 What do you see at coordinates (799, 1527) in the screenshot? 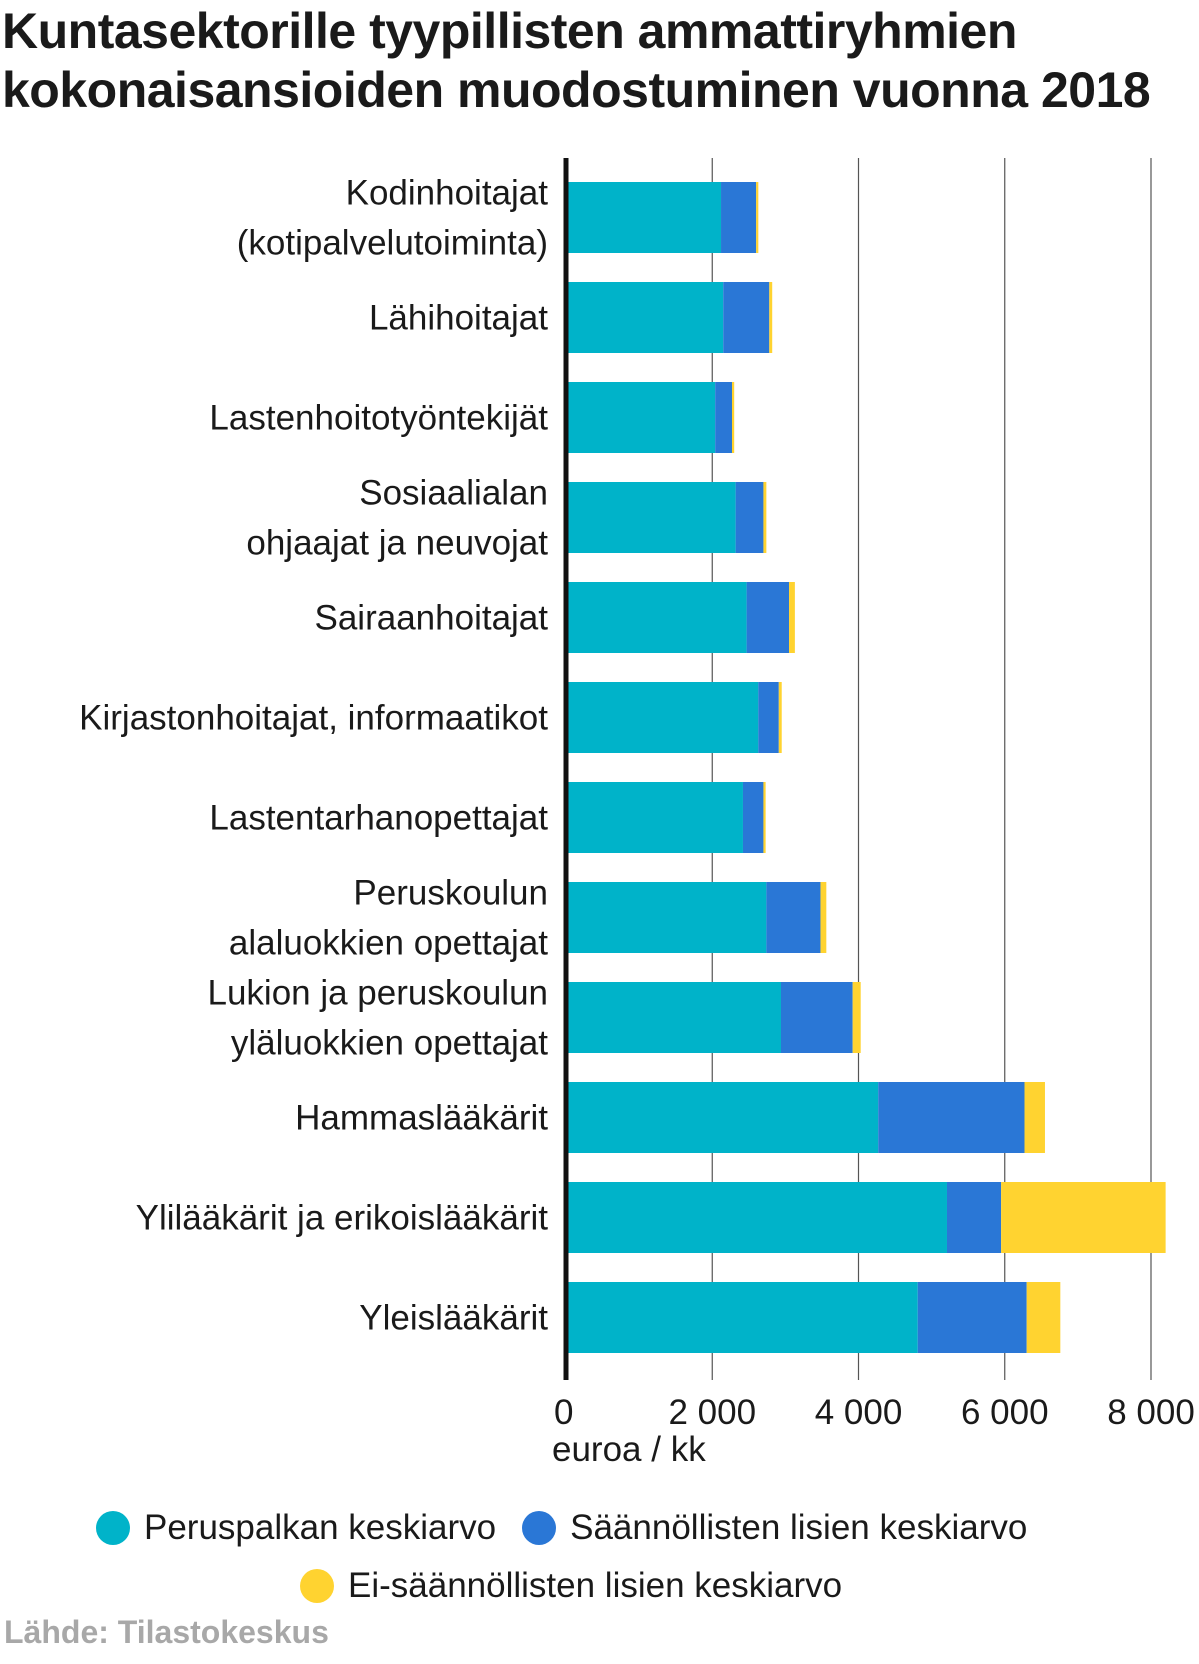
I see `legend-label: Säännöllisten lisien keskiarvo` at bounding box center [799, 1527].